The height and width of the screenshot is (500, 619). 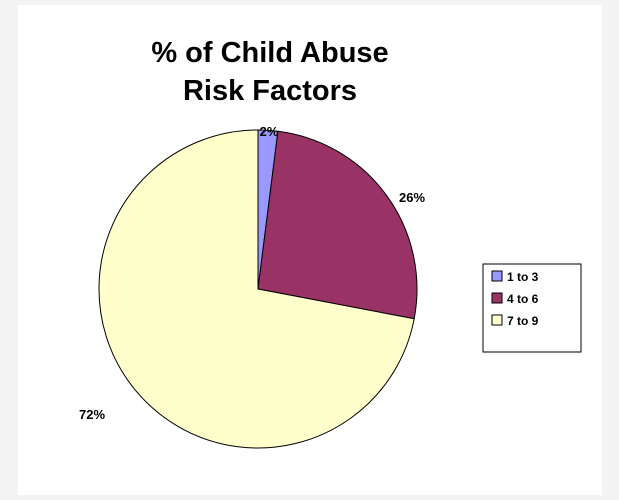 What do you see at coordinates (92, 414) in the screenshot?
I see `data-label-7-to-9: 72%` at bounding box center [92, 414].